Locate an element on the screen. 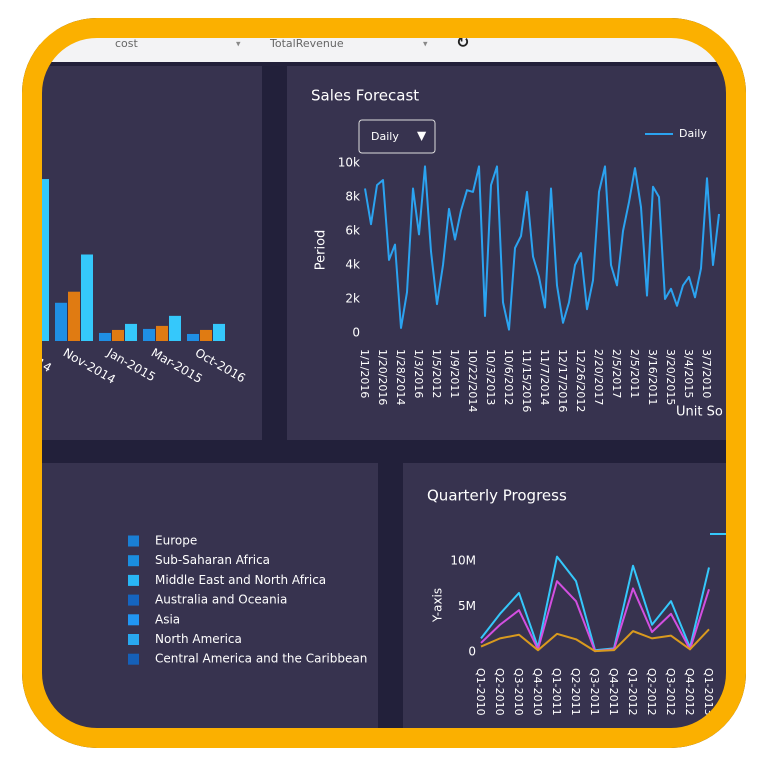 This screenshot has height=772, width=768. x-tick-label: 3/4/2015 is located at coordinates (688, 373).